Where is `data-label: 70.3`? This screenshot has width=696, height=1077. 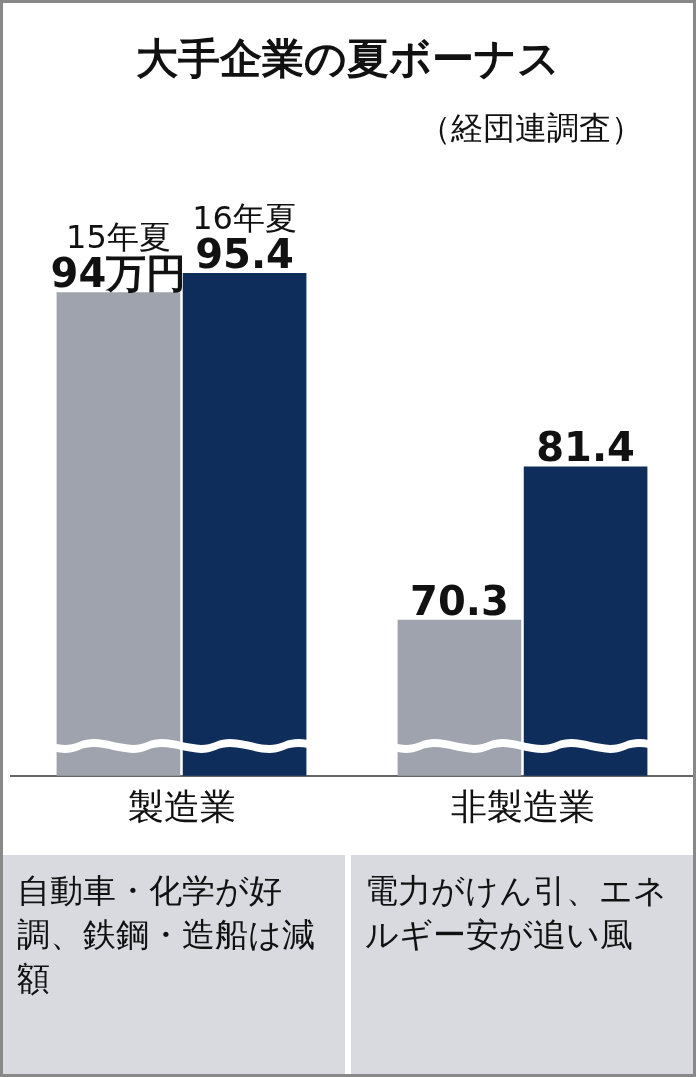
data-label: 70.3 is located at coordinates (459, 600).